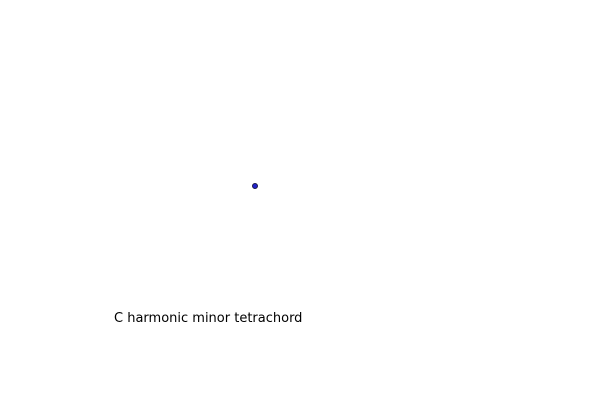 The image size is (600, 400). What do you see at coordinates (255, 186) in the screenshot?
I see `point-marker` at bounding box center [255, 186].